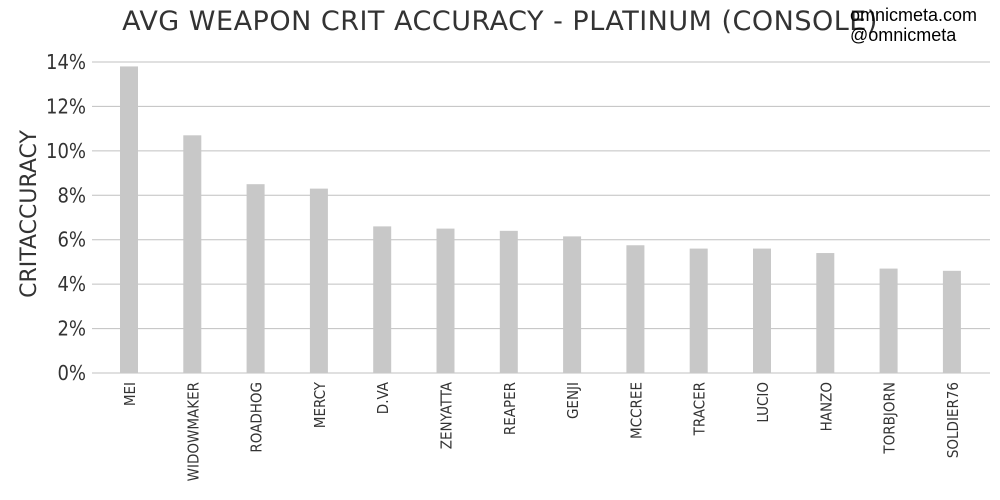 Image resolution: width=1000 pixels, height=500 pixels. What do you see at coordinates (890, 418) in the screenshot?
I see `x-tick-label: TORBJORN` at bounding box center [890, 418].